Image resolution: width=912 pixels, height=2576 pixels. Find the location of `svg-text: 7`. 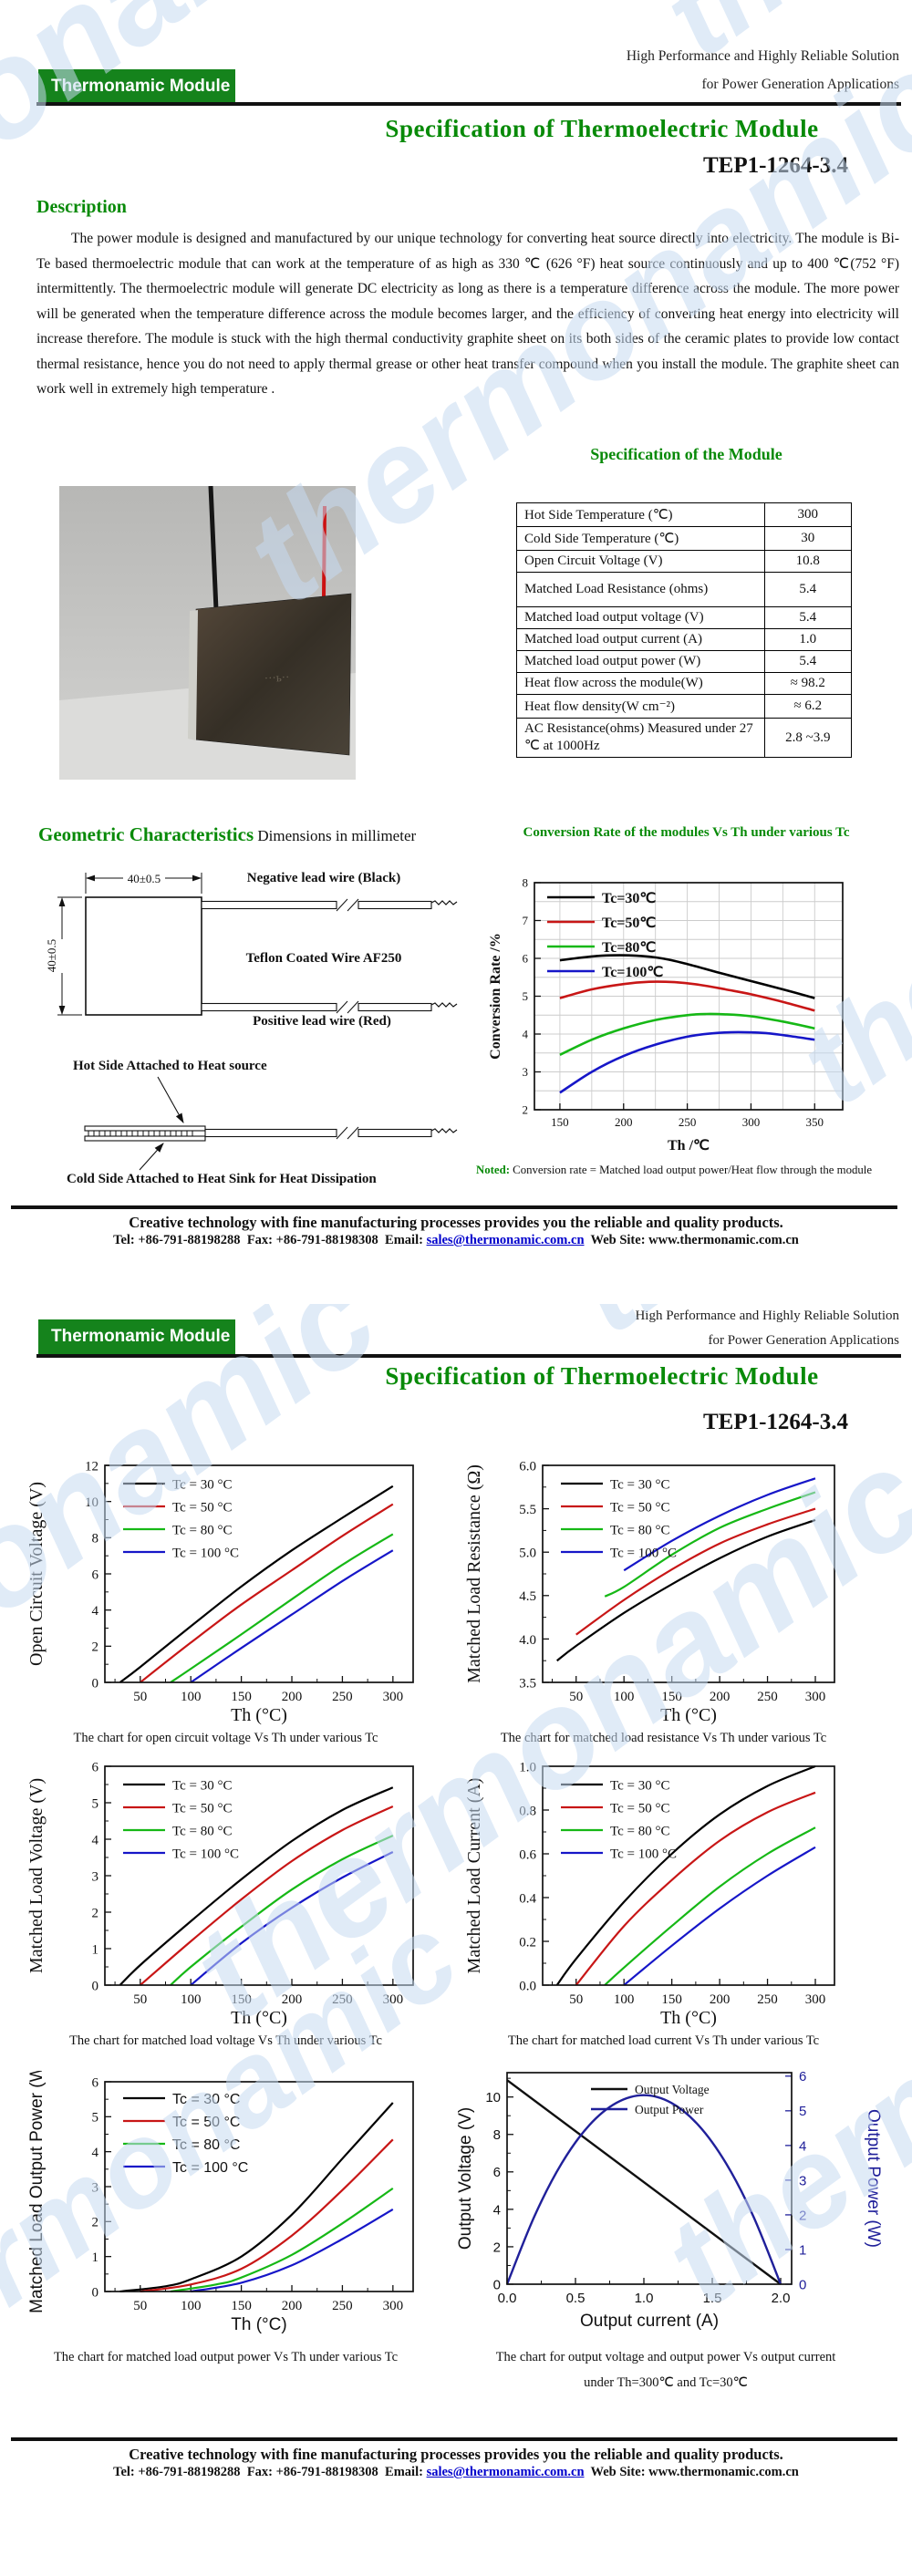

svg-text: 7 is located at coordinates (526, 920).